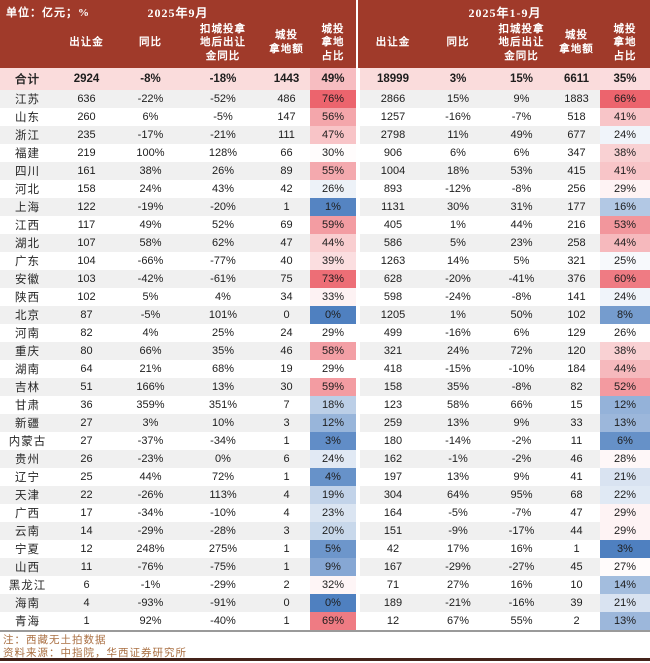 Image resolution: width=650 pixels, height=663 pixels. Describe the element at coordinates (576, 42) in the screenshot. I see `column-header-ytd-3: 城投 拿地额` at that location.